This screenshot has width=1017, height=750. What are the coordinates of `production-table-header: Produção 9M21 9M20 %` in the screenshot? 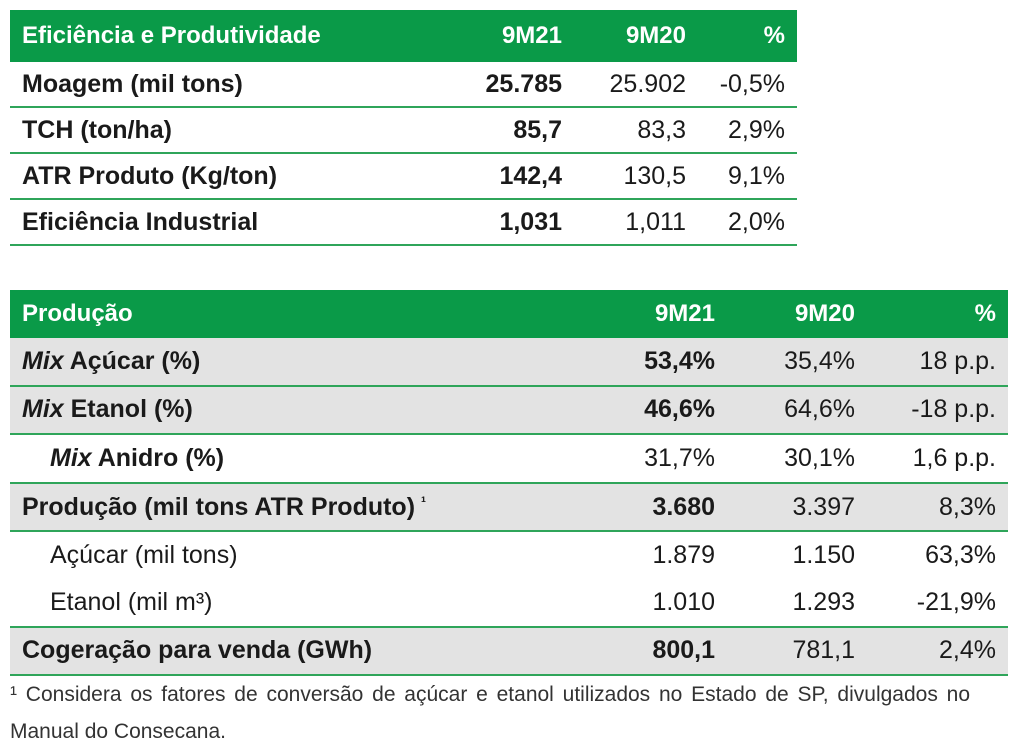 It's located at (509, 314).